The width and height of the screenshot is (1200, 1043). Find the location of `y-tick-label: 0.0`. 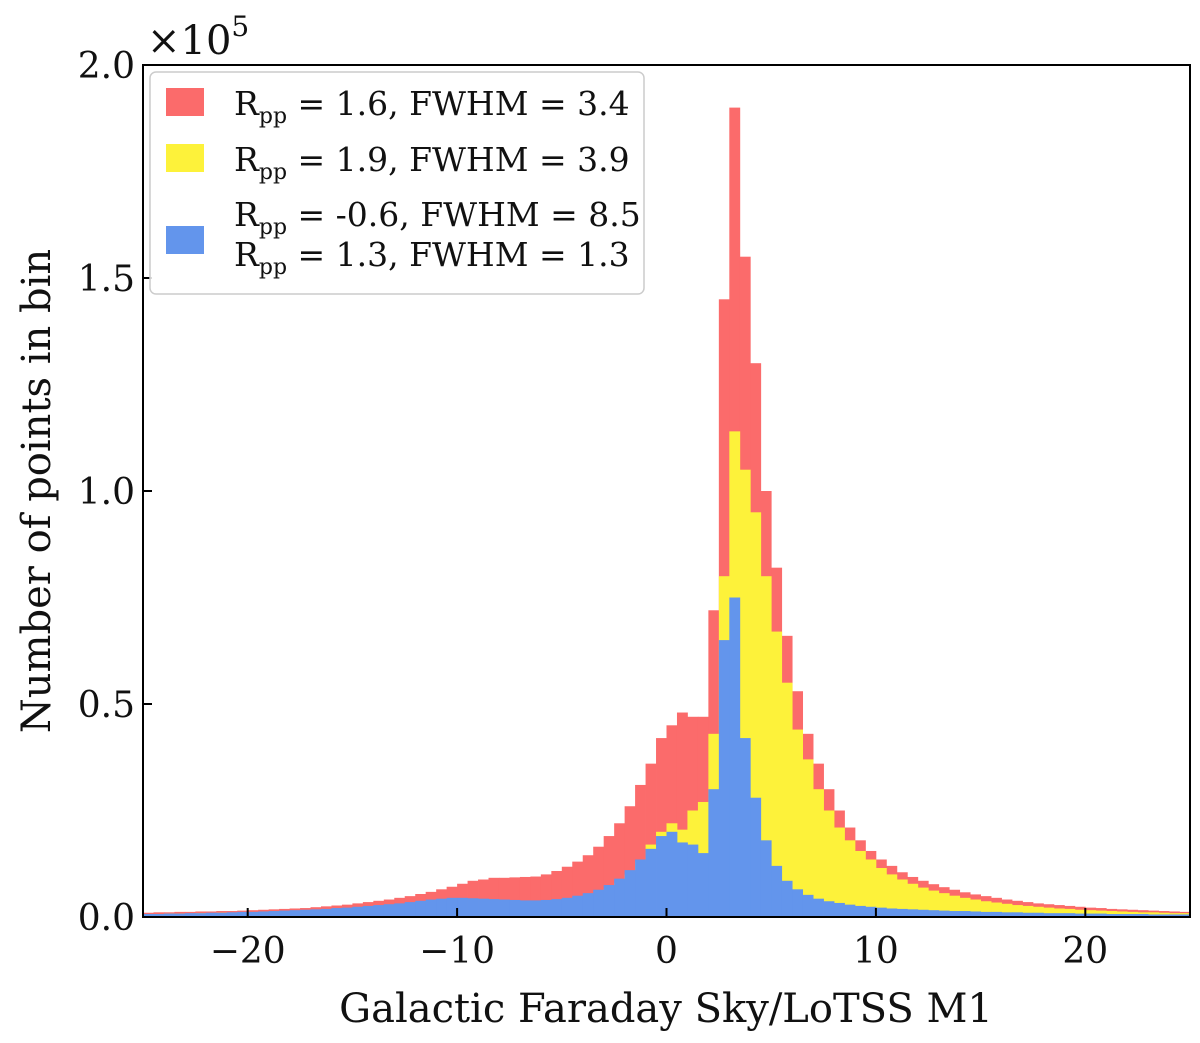

y-tick-label: 0.0 is located at coordinates (106, 918).